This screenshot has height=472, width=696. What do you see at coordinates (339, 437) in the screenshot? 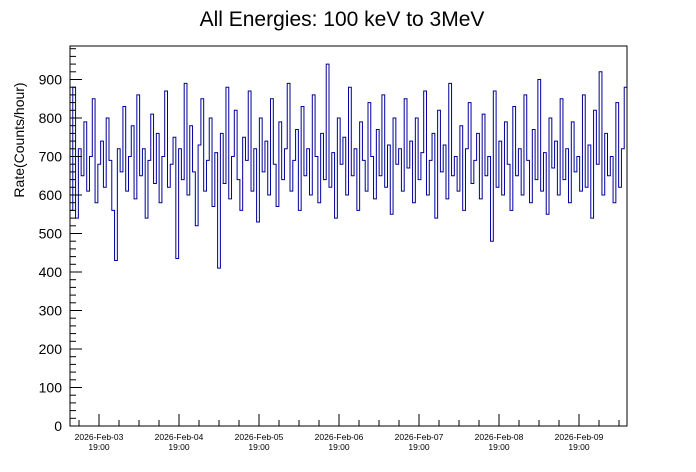
I see `x-tick-date: 2026-Feb-06` at bounding box center [339, 437].